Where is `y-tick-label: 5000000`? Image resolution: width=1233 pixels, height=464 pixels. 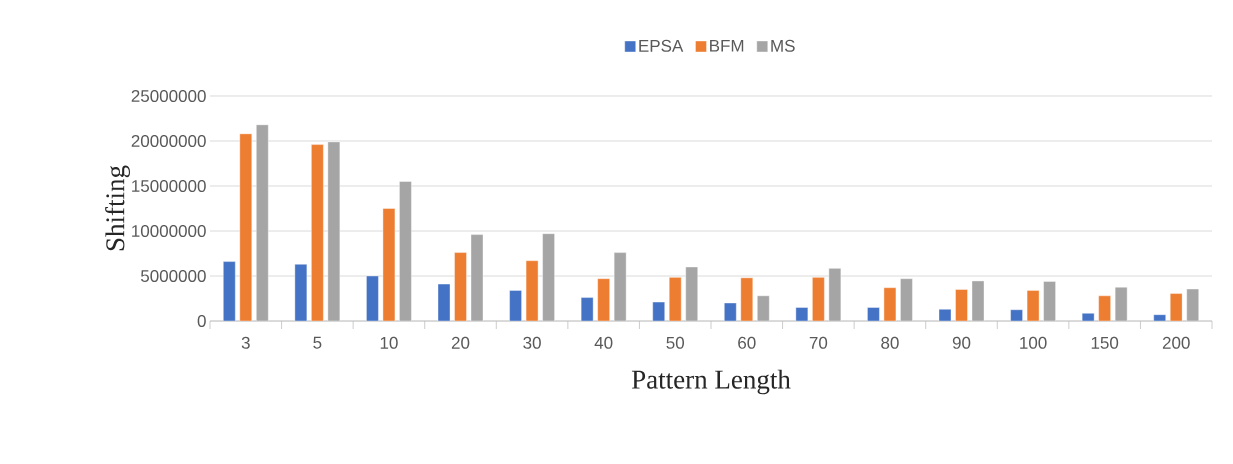
y-tick-label: 5000000 is located at coordinates (173, 276).